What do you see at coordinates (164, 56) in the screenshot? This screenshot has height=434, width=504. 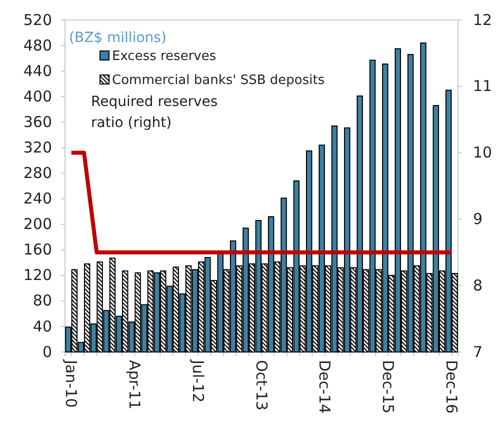 I see `legend-label: Excess reserves` at bounding box center [164, 56].